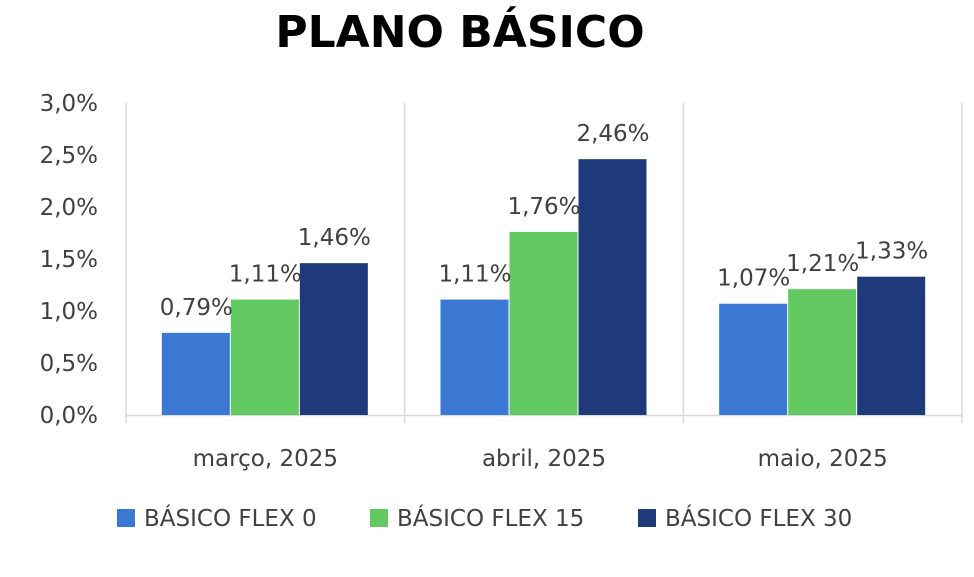  I want to click on chart-title: PLANO BÁSICO, so click(459, 31).